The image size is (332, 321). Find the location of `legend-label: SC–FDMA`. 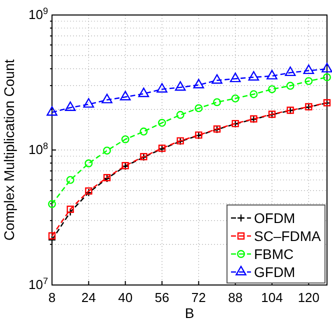

legend-label: SC–FDMA is located at coordinates (288, 236).